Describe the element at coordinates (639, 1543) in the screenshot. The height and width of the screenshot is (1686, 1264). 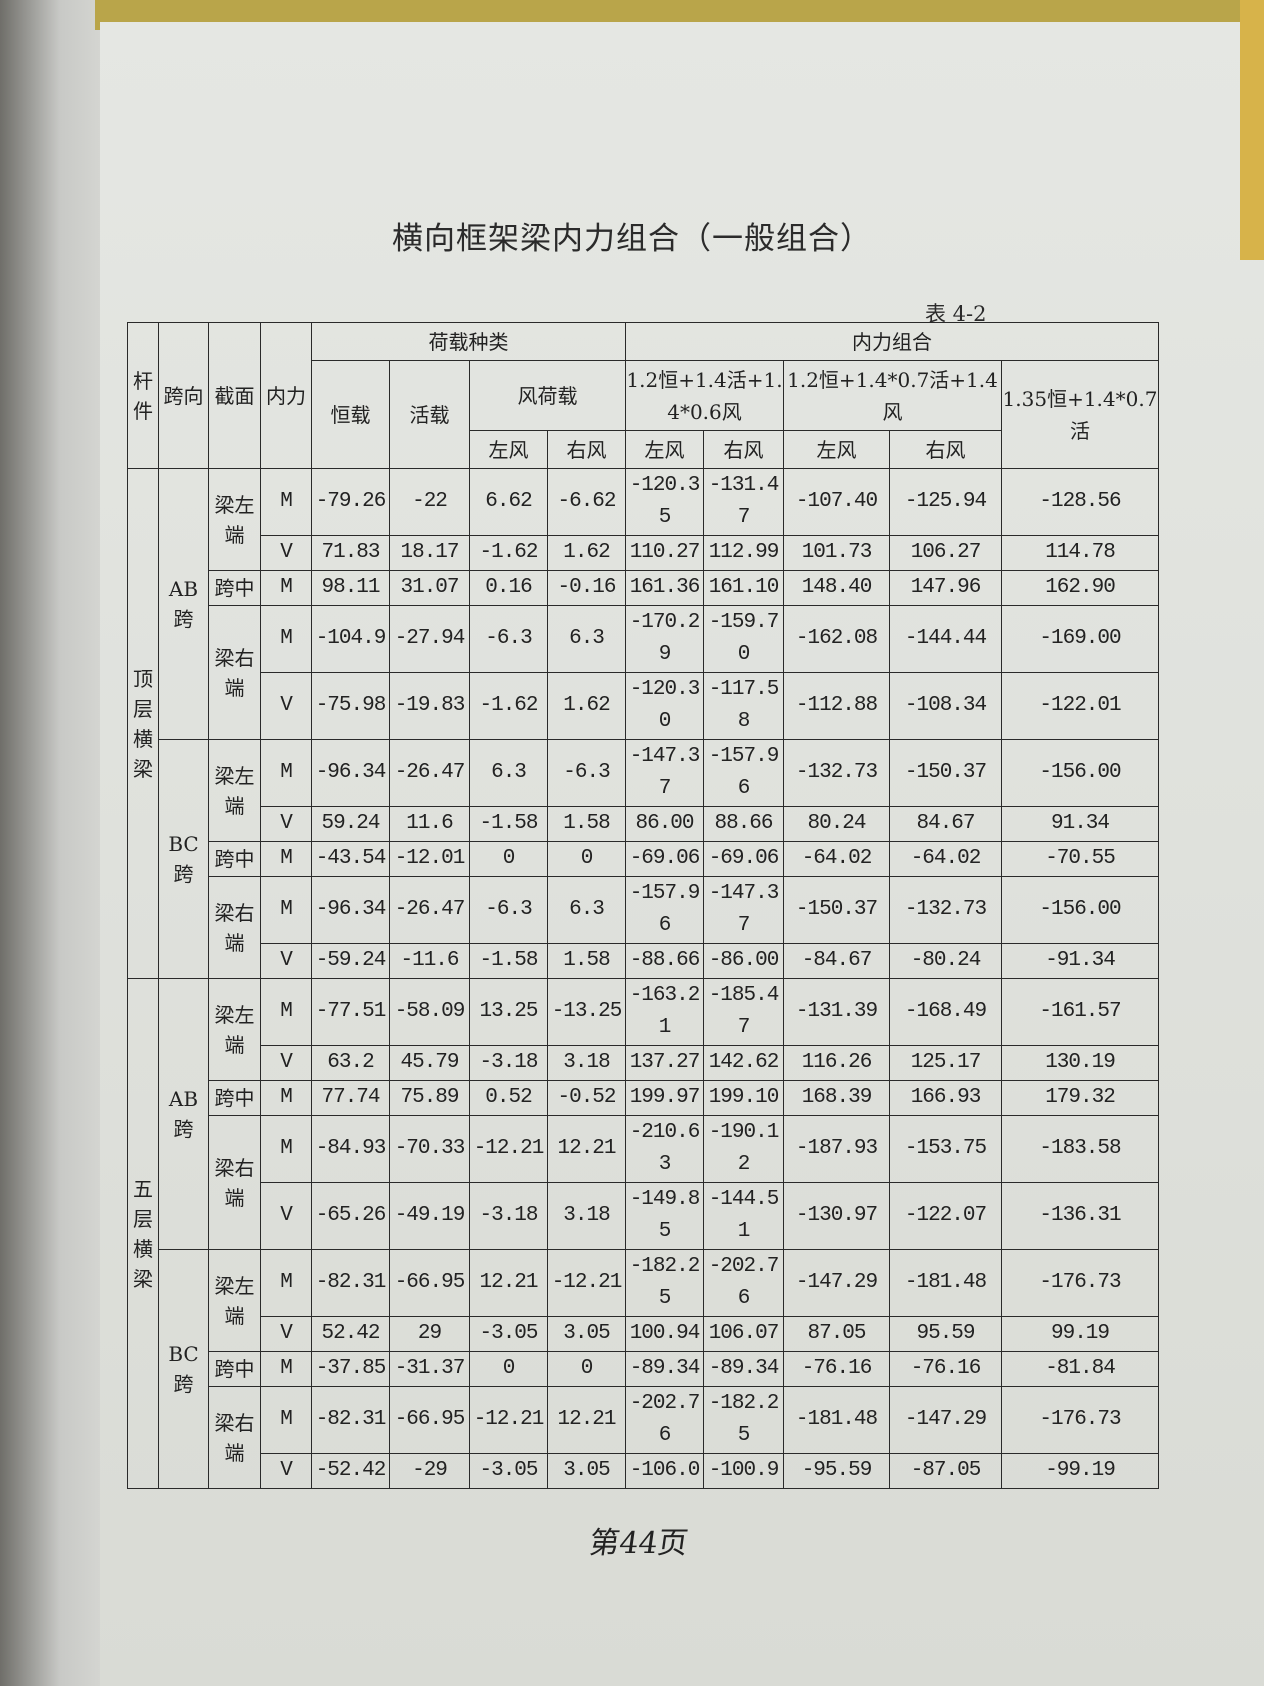
I see `handwritten-page-number: 第44页` at that location.